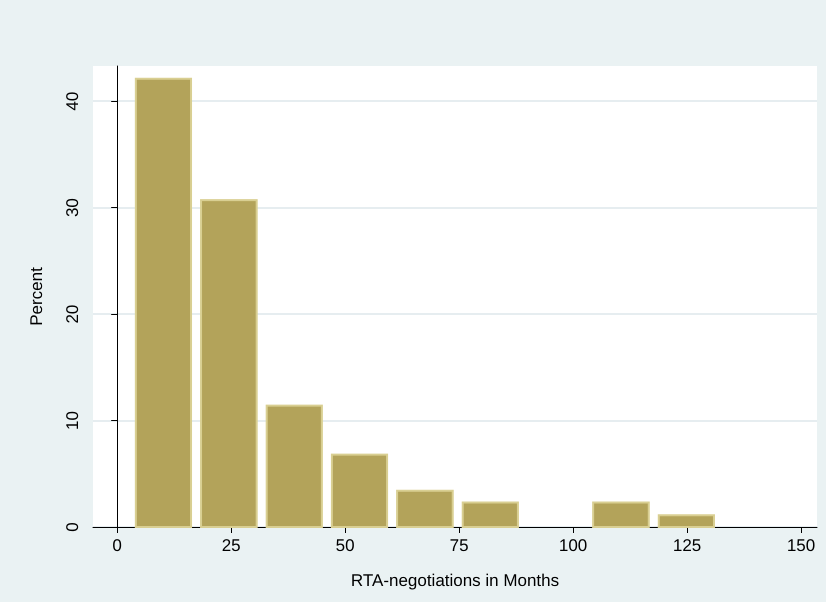 The height and width of the screenshot is (602, 826). What do you see at coordinates (801, 545) in the screenshot?
I see `x-tick-label: 150` at bounding box center [801, 545].